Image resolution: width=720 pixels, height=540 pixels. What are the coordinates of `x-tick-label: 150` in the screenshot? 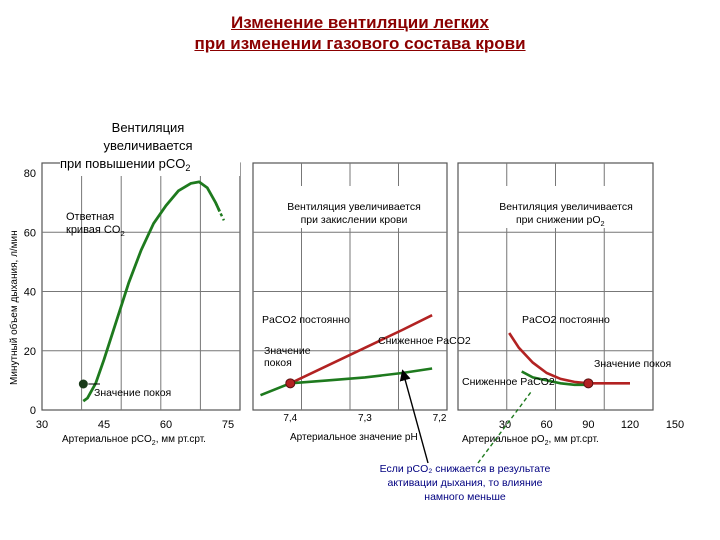 It's located at (675, 425).